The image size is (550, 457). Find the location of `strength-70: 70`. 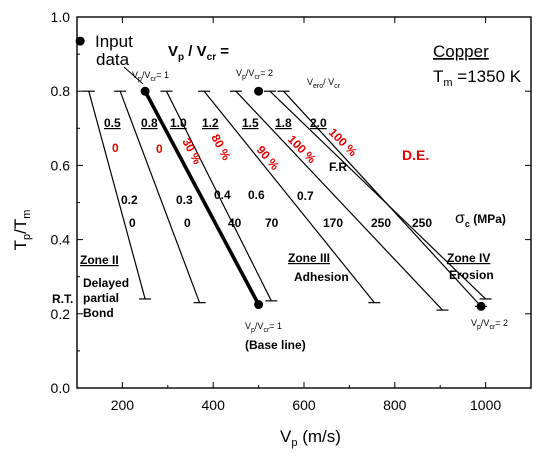

strength-70: 70 is located at coordinates (272, 223).